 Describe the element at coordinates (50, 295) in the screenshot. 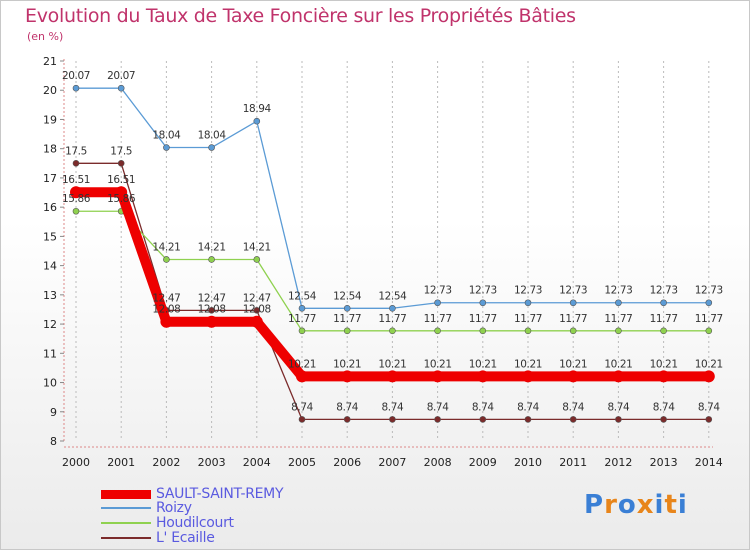

I see `y-tick-label-13: 13` at that location.